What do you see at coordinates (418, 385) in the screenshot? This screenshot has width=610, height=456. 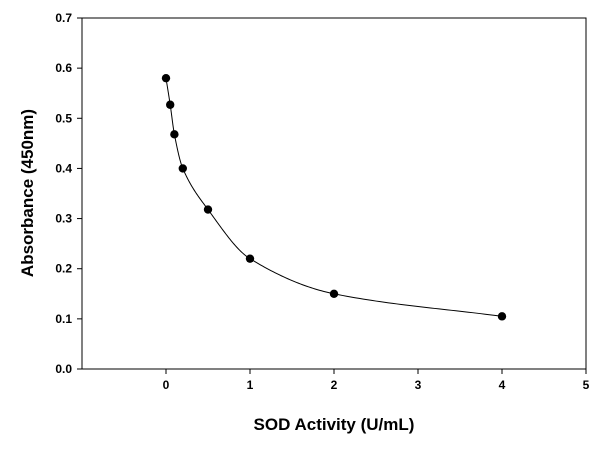 I see `x-tick-label: 3` at bounding box center [418, 385].